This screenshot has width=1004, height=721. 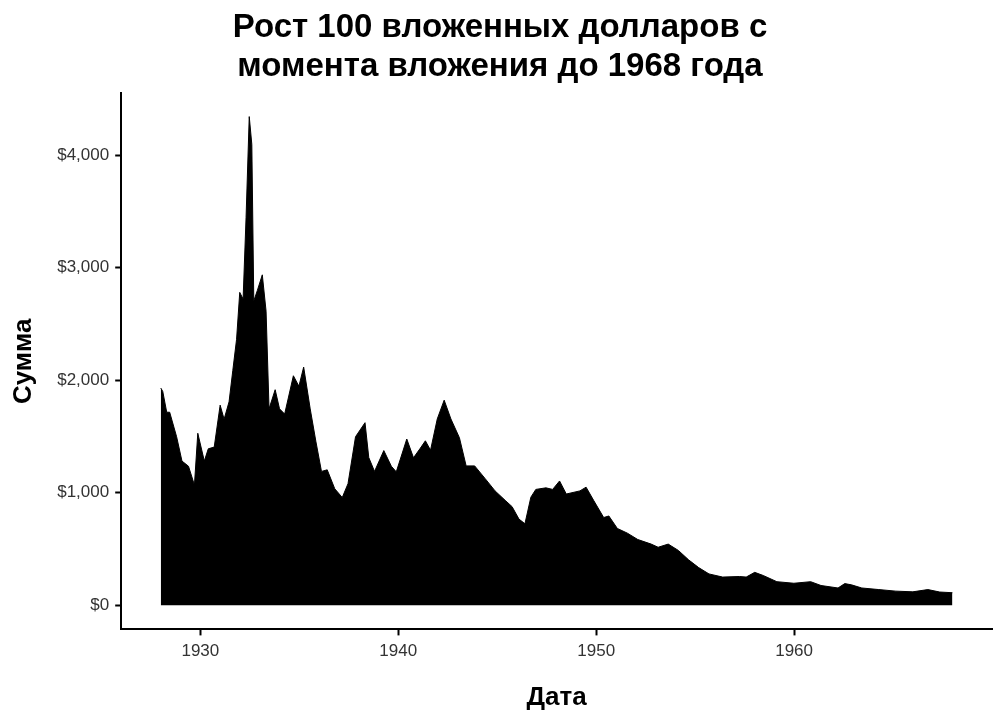 I want to click on x-tick-label: 1950, so click(x=596, y=651).